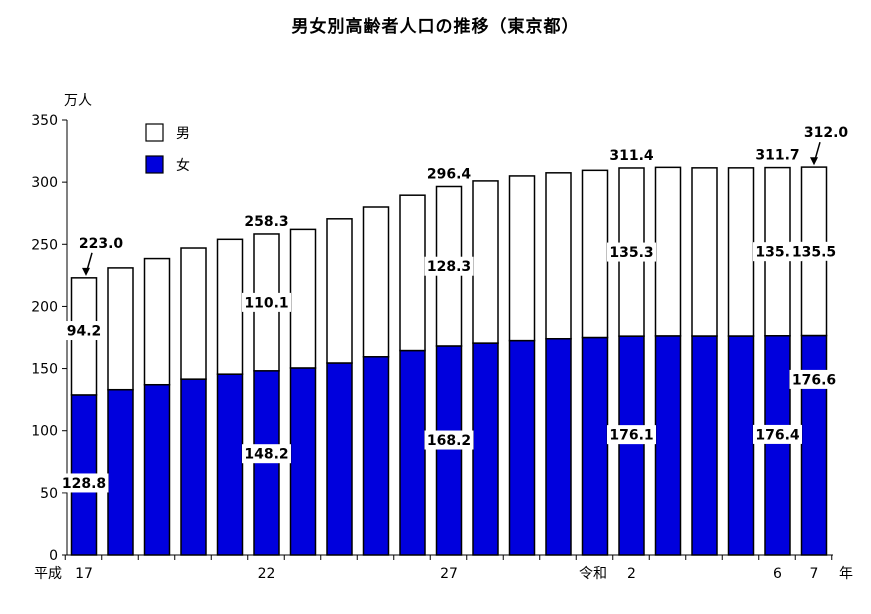 The width and height of the screenshot is (871, 614). Describe the element at coordinates (78, 101) in the screenshot. I see `y-unit-label: 万人` at that location.